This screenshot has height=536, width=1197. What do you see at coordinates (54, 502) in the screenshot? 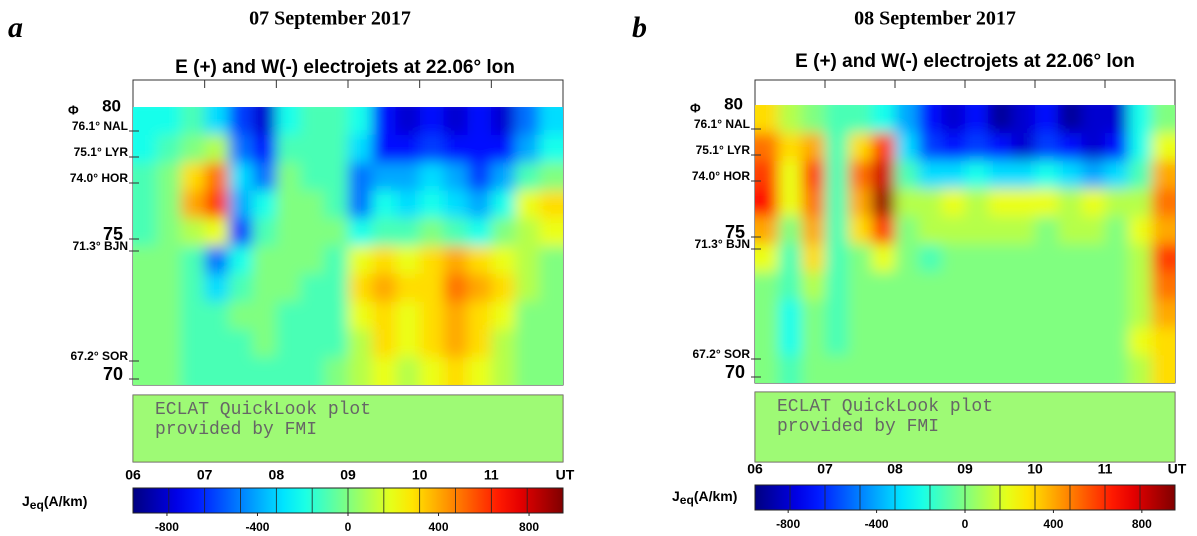
I see `colorbar-label: Jeq(A/km)` at bounding box center [54, 502].